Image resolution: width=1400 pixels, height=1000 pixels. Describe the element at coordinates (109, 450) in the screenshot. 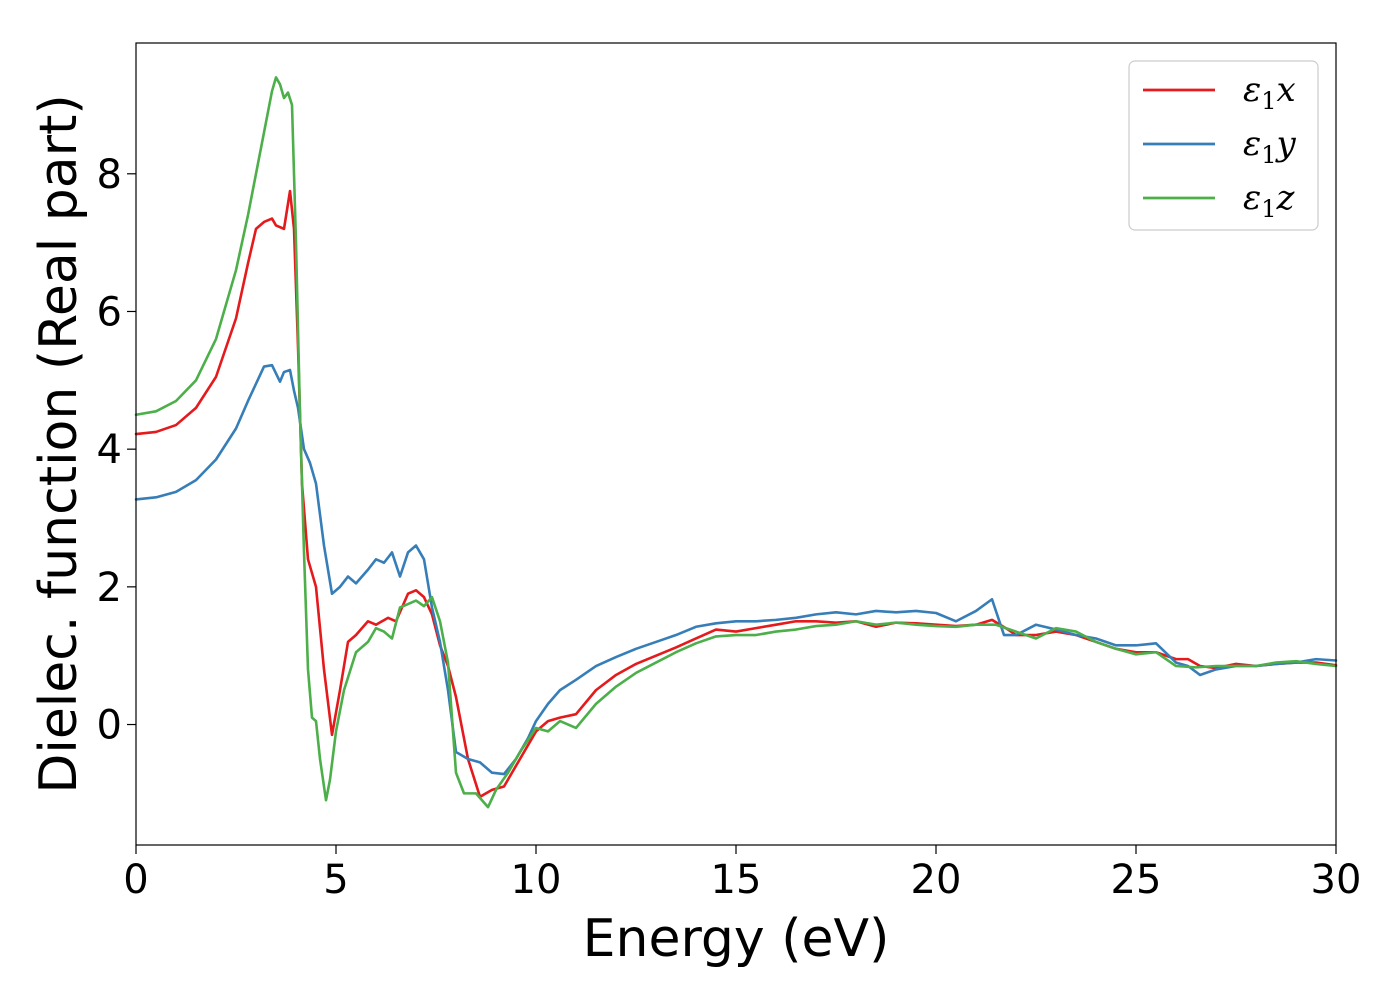

I see `y-tick-label: 4` at that location.